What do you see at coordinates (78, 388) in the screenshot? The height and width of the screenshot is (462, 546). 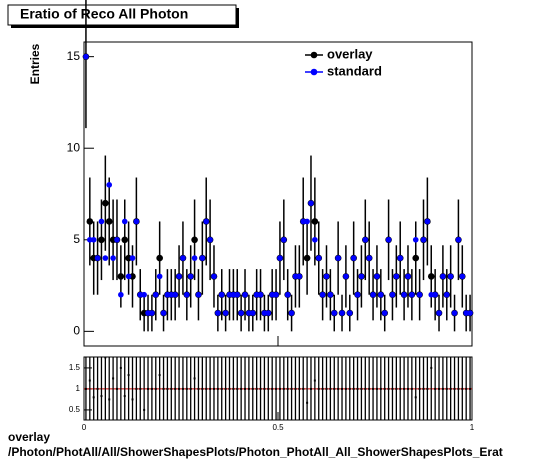 I see `y-tick-label: 1` at bounding box center [78, 388].